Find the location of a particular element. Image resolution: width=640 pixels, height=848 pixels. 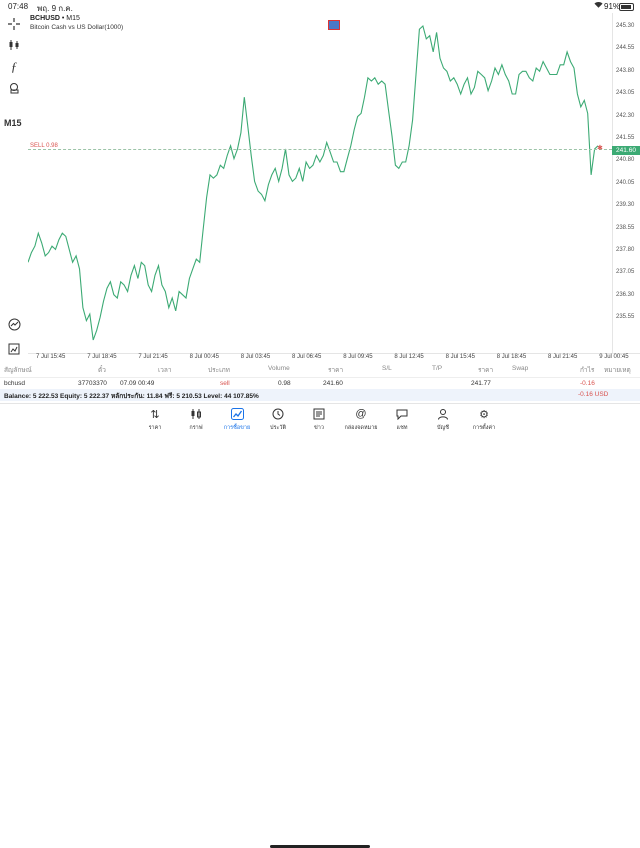

time-tick-label: 8 Jul 12:45 is located at coordinates (409, 357).